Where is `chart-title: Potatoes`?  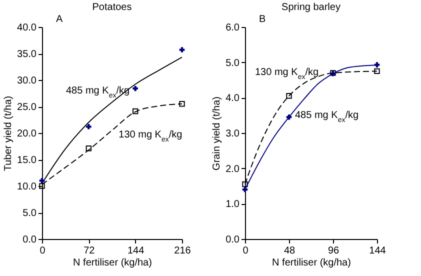
chart-title: Potatoes is located at coordinates (112, 7).